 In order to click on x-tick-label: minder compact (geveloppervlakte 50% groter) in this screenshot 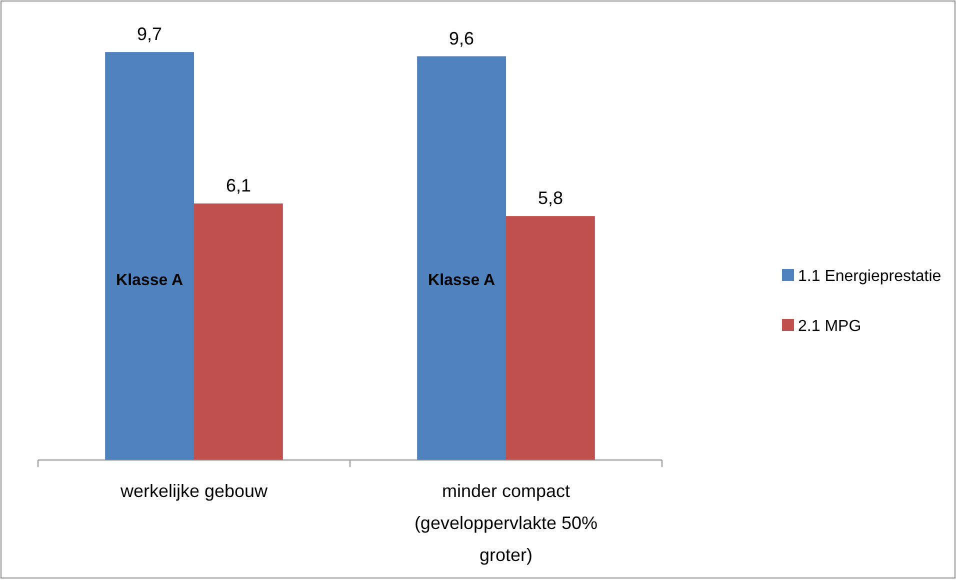, I will do `click(506, 523)`.